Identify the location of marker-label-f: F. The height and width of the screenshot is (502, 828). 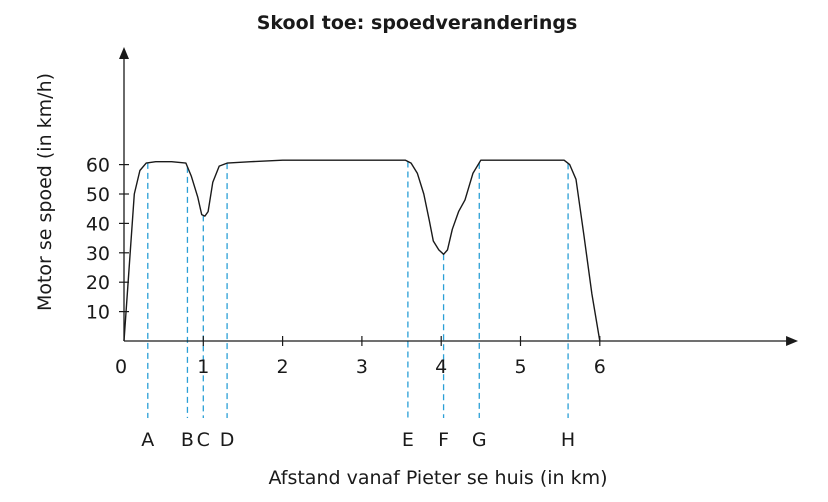
(443, 440).